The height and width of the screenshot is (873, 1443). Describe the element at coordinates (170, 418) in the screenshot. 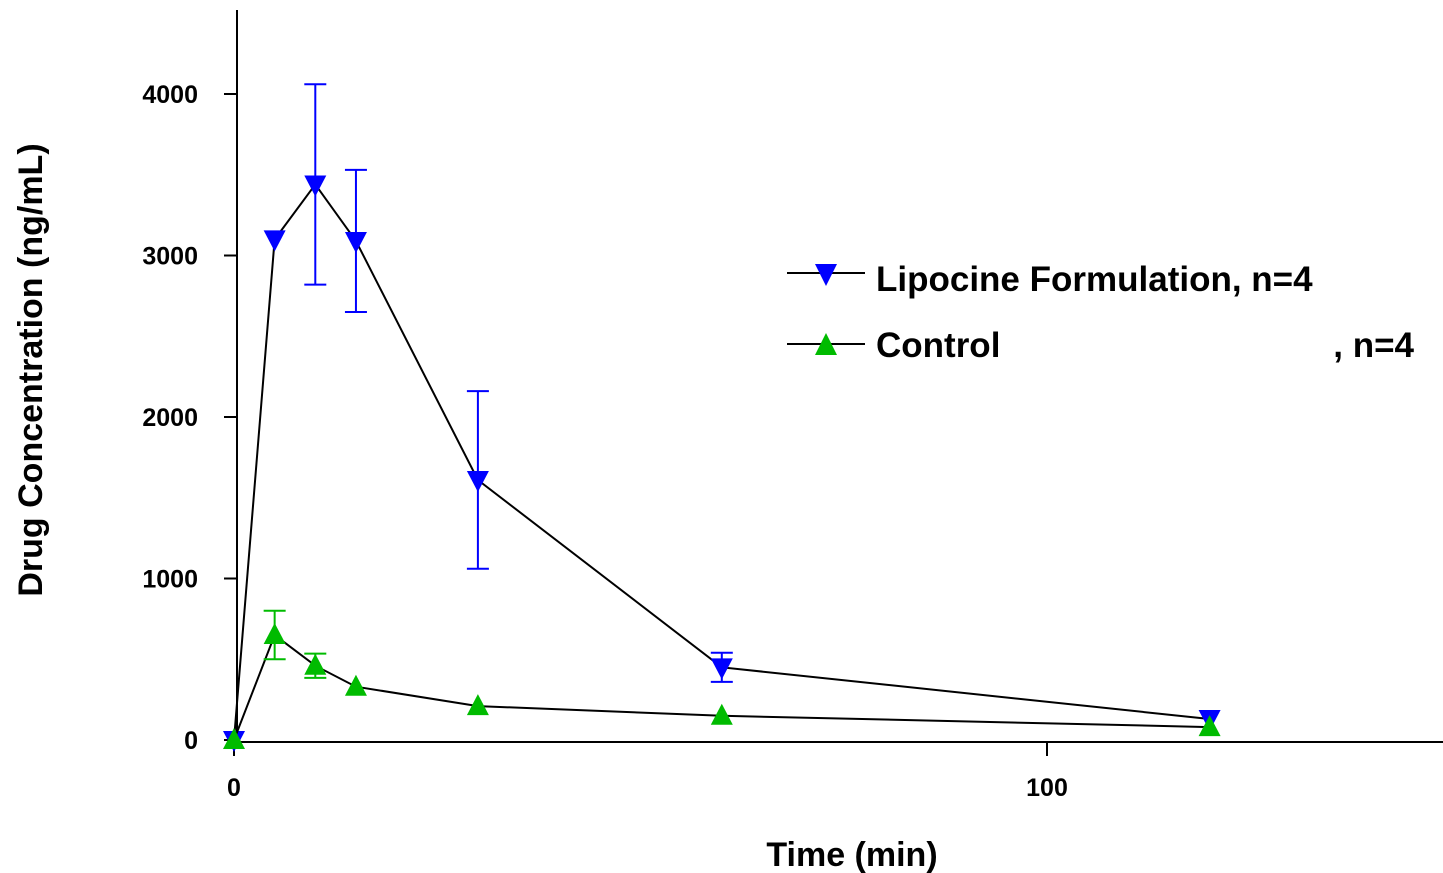

I see `y-tick-label: 2000` at that location.